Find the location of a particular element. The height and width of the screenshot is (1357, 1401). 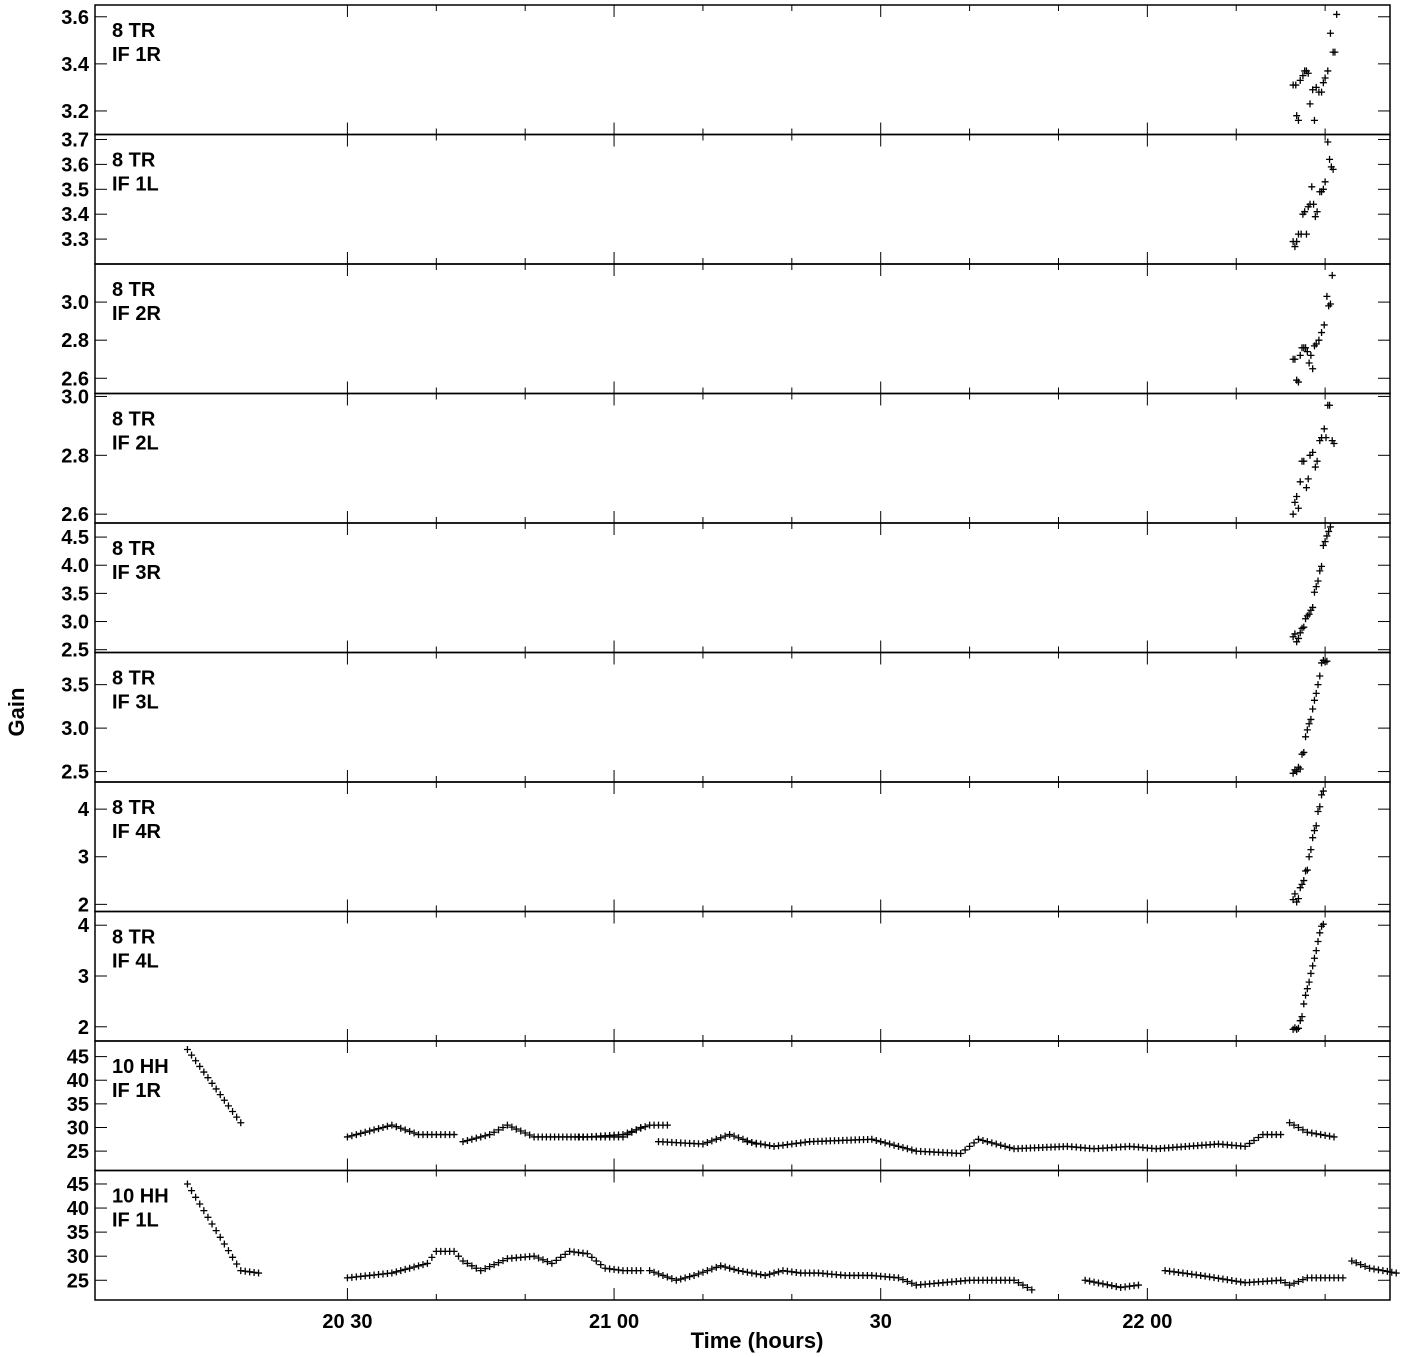

panel-station-label: 8 TR is located at coordinates (134, 549).